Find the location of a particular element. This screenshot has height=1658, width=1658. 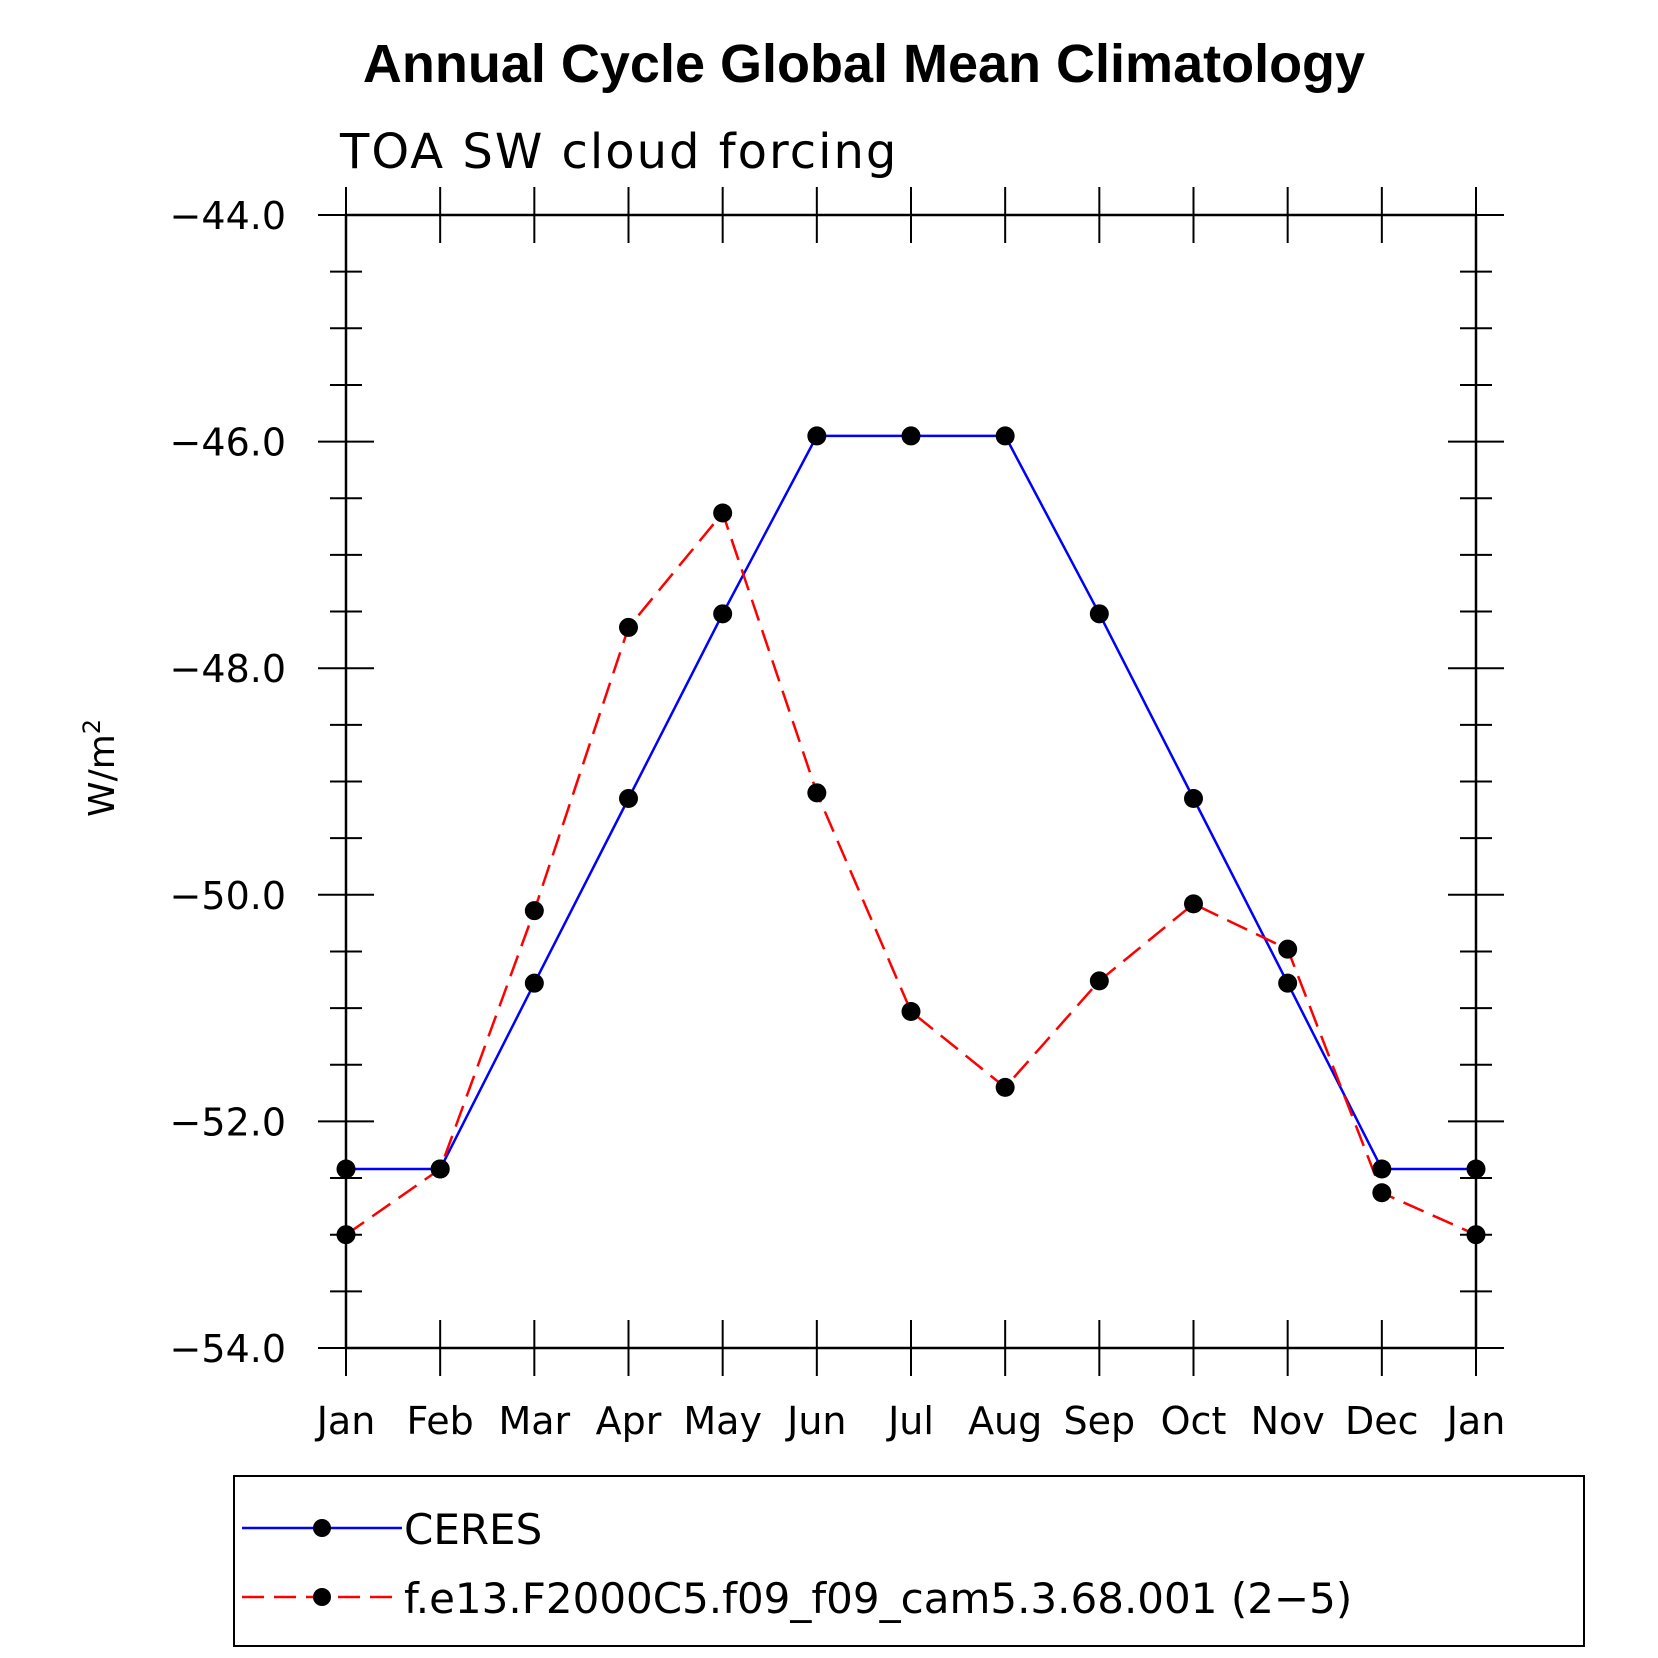

x-tick-label: Sep is located at coordinates (1100, 1421).